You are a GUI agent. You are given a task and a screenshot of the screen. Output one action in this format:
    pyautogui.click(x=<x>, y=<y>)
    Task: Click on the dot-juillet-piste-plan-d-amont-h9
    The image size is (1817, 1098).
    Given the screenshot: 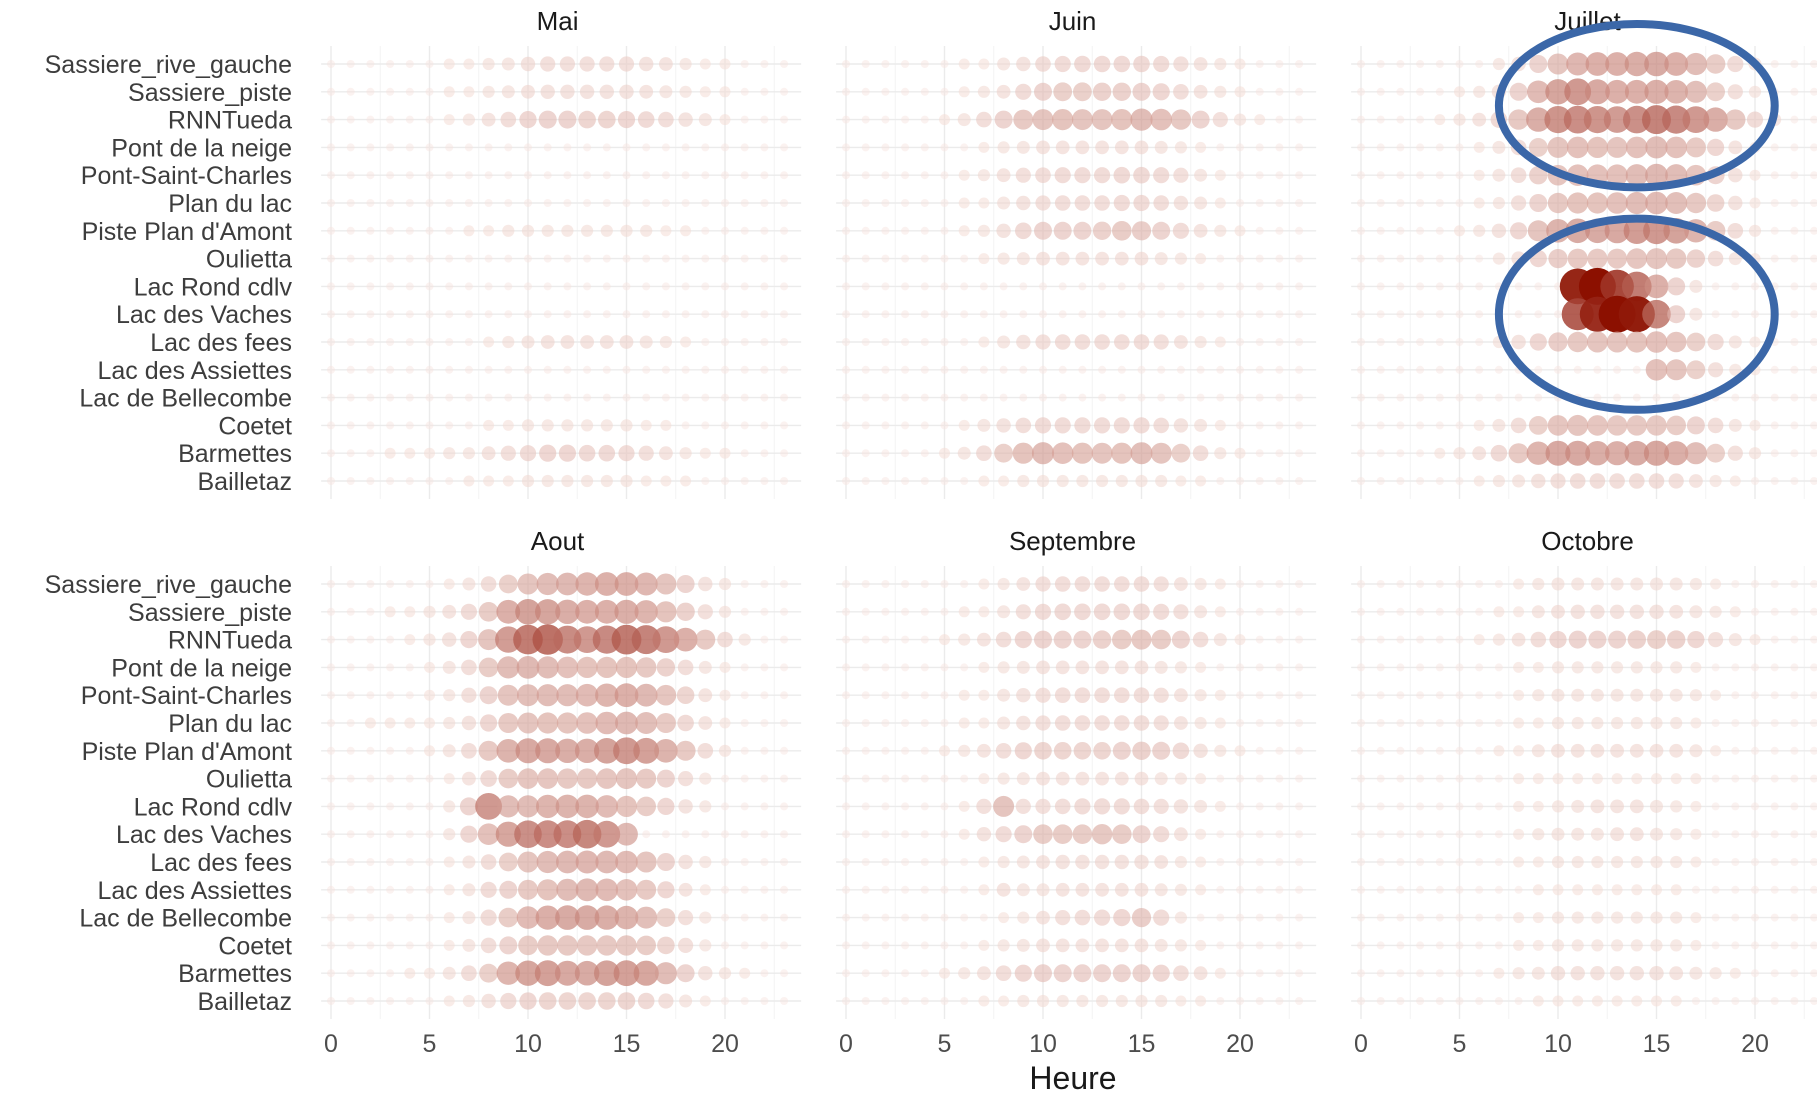 What is the action you would take?
    pyautogui.click(x=1538, y=231)
    